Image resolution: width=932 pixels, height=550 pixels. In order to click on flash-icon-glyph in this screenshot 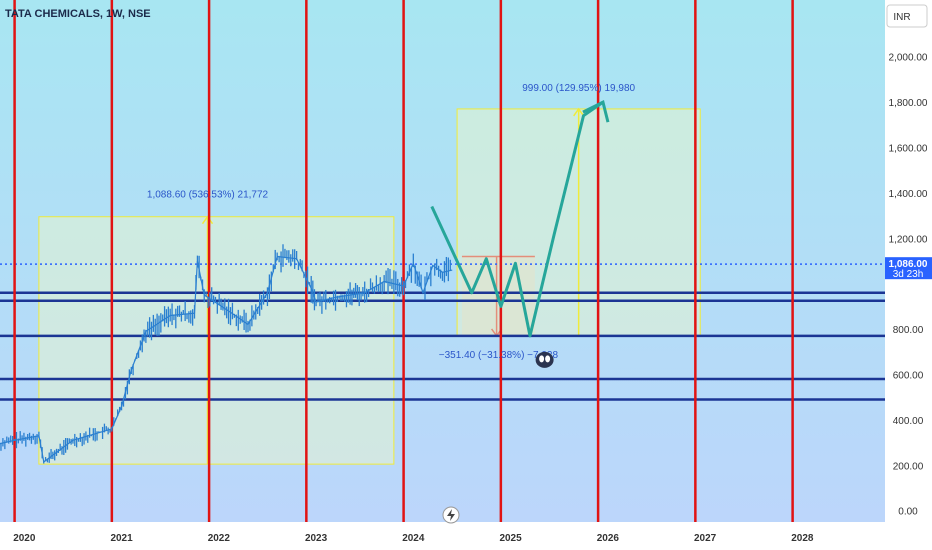, I will do `click(451, 515)`.